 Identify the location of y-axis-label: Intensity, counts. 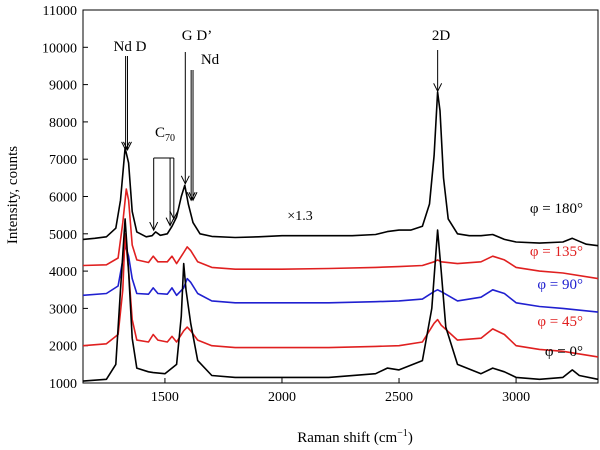
(13, 195).